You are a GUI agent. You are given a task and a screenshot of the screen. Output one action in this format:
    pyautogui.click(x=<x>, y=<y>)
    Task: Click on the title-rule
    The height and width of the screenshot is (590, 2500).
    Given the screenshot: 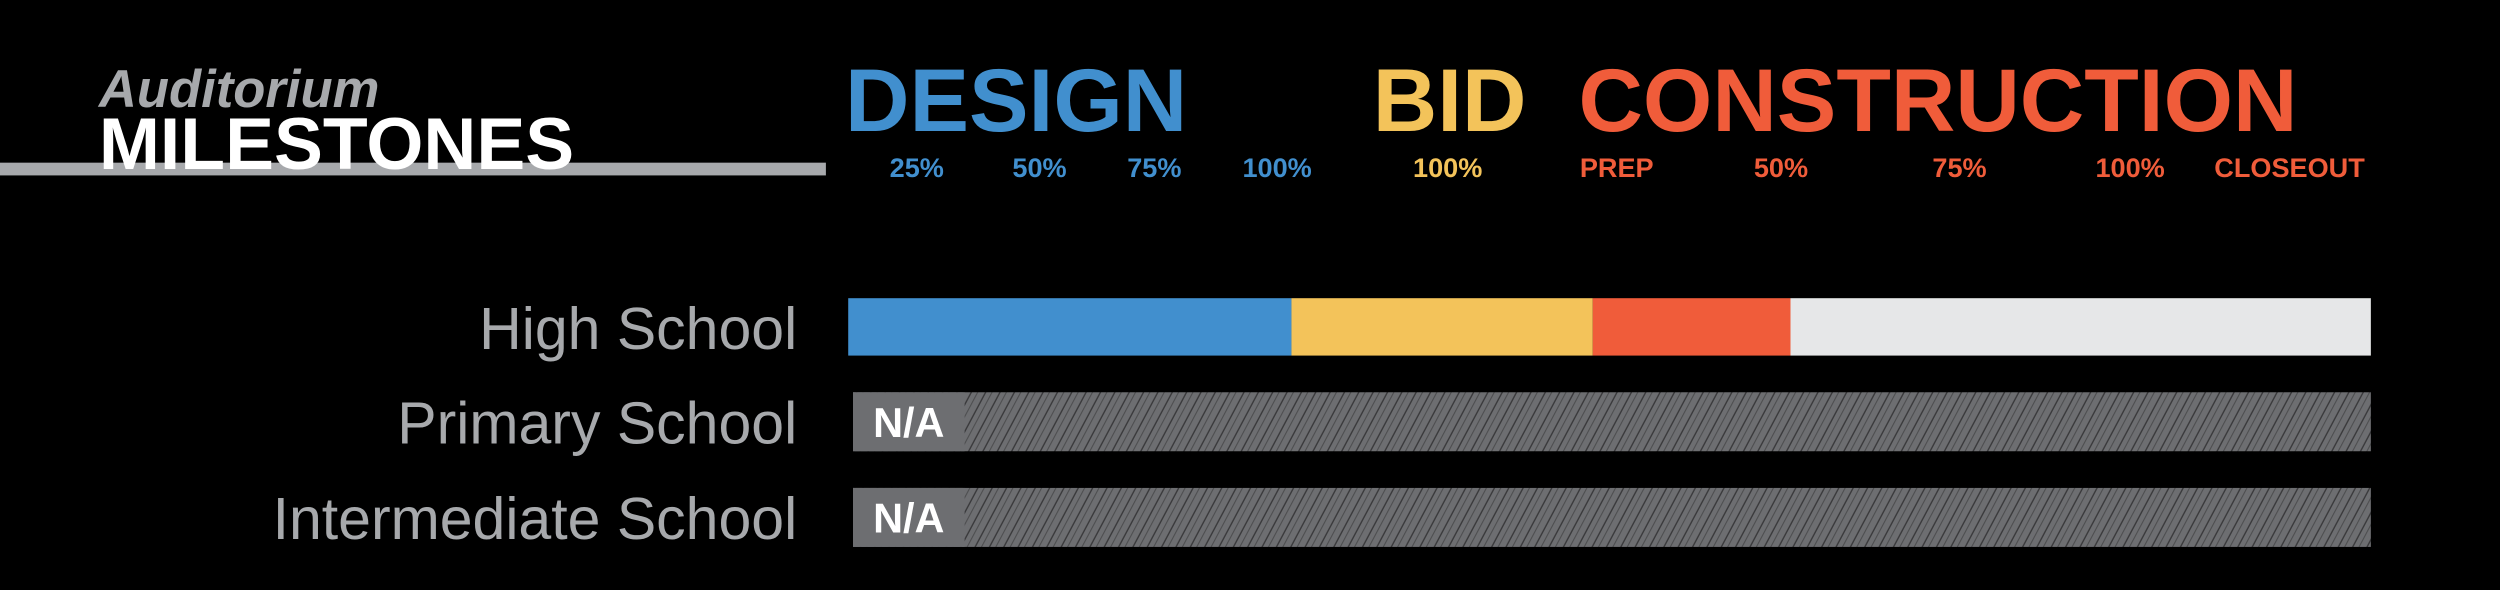 What is the action you would take?
    pyautogui.click(x=413, y=169)
    